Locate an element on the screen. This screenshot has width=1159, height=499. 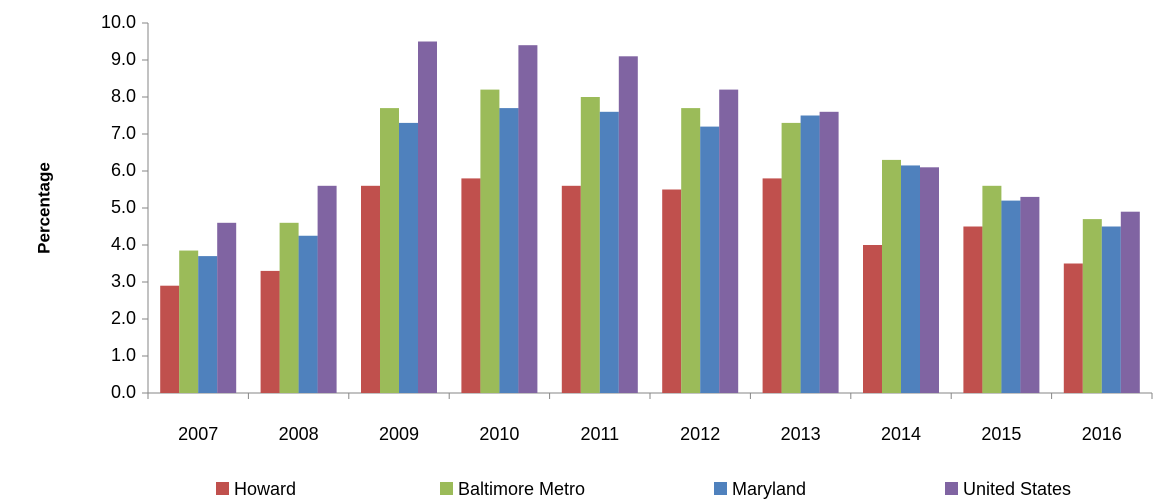
y-tick-label: 6.0 is located at coordinates (123, 170).